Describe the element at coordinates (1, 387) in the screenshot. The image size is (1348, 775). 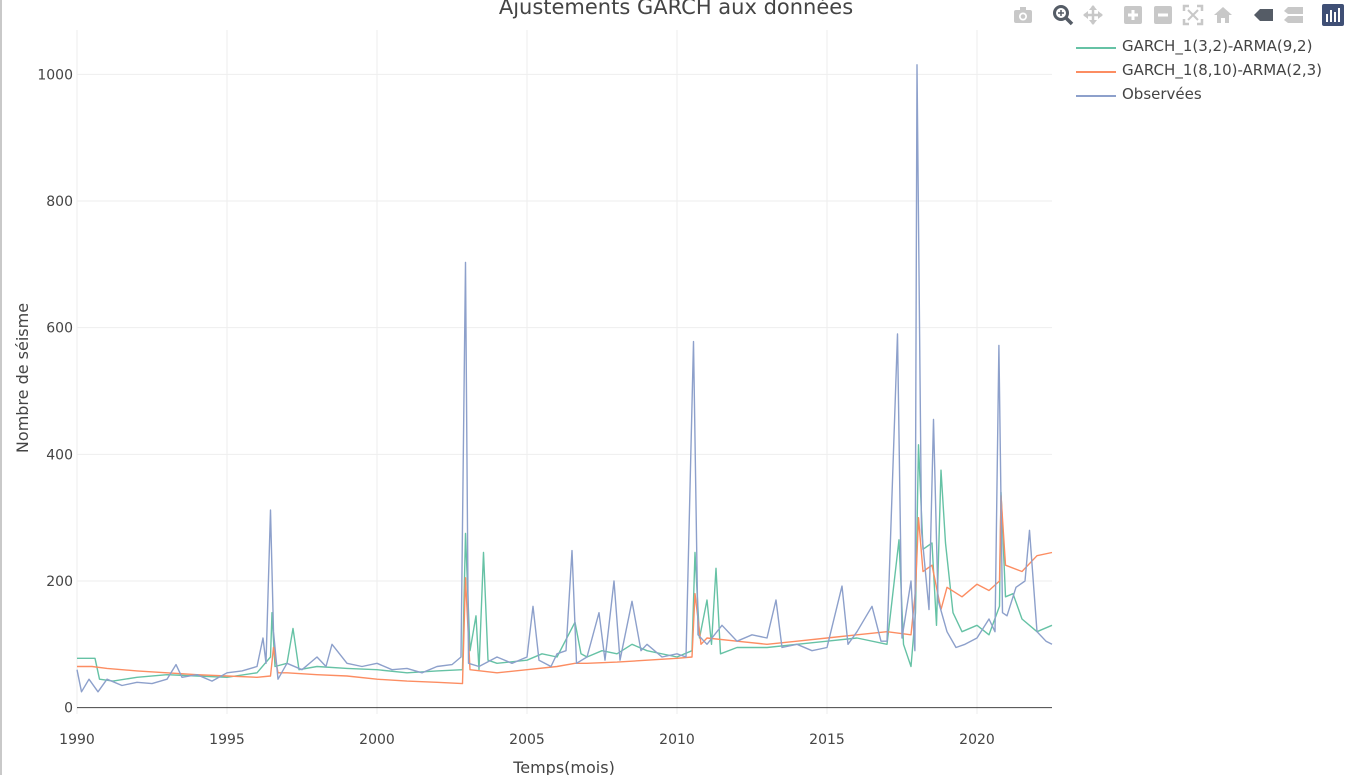
I see `left-border` at that location.